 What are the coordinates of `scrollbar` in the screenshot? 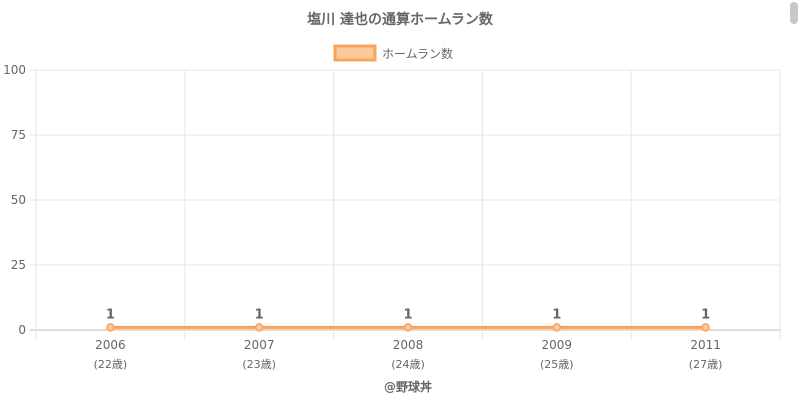 It's located at (794, 13).